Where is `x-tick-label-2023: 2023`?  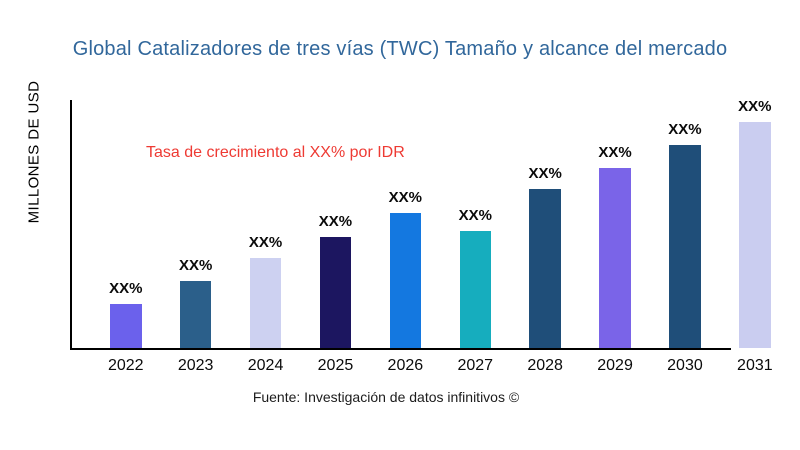 x-tick-label-2023: 2023 is located at coordinates (195, 365).